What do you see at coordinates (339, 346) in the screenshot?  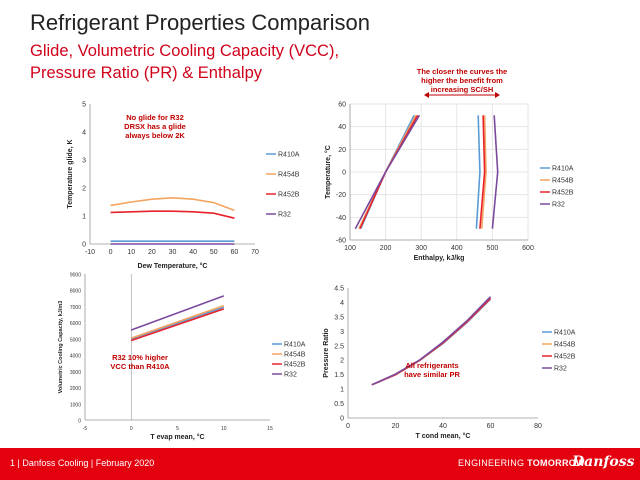 I see `y-tick-label: 2.5` at bounding box center [339, 346].